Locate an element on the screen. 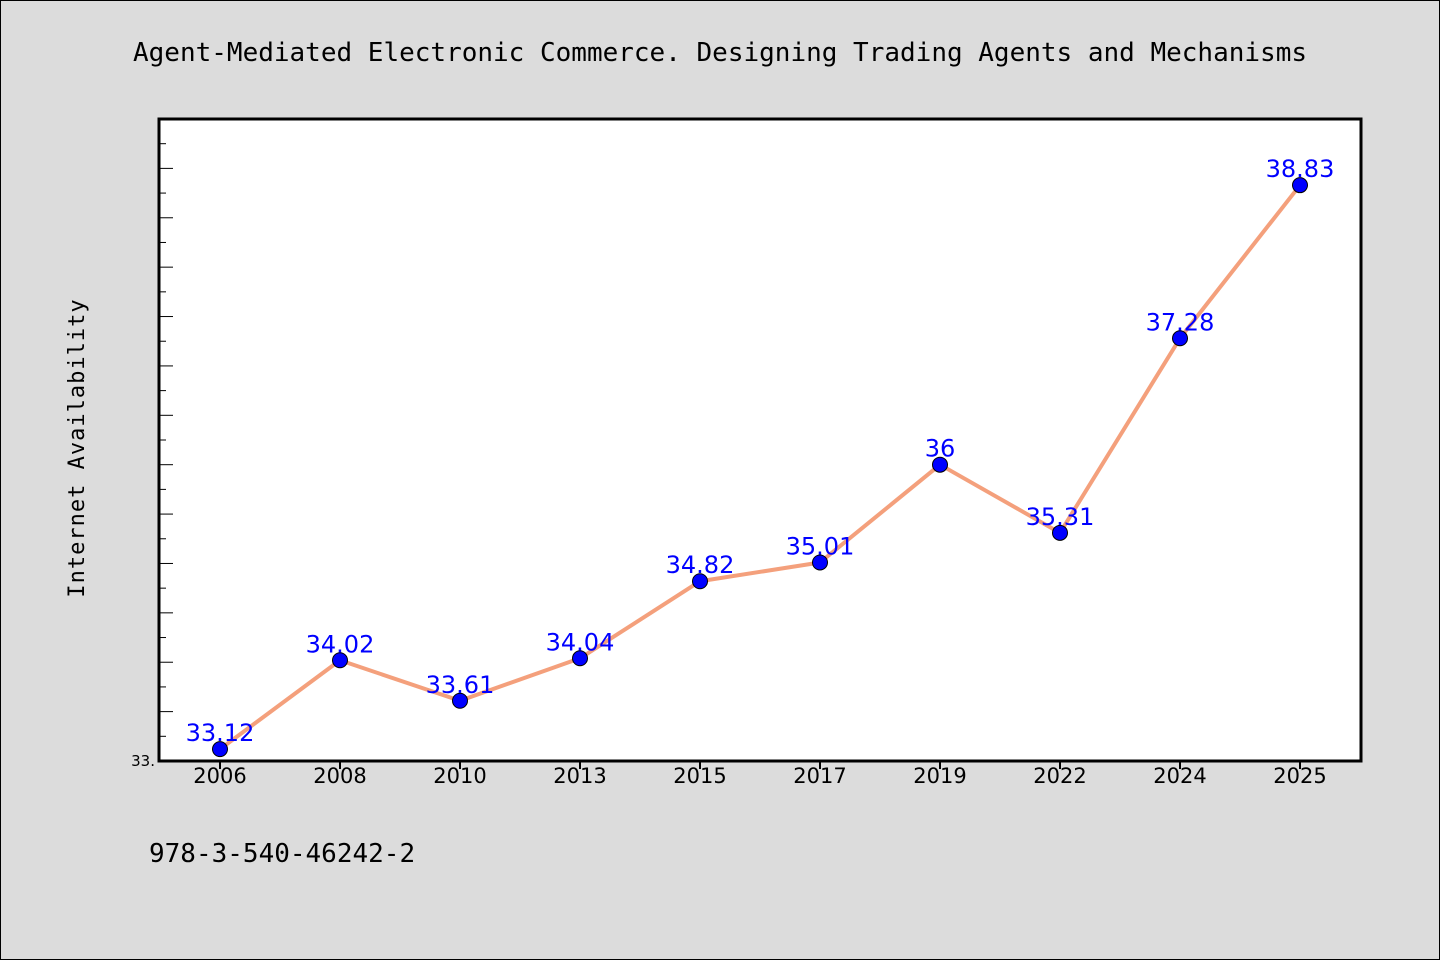 This screenshot has height=960, width=1440. y-axis-ticks is located at coordinates (166, 440).